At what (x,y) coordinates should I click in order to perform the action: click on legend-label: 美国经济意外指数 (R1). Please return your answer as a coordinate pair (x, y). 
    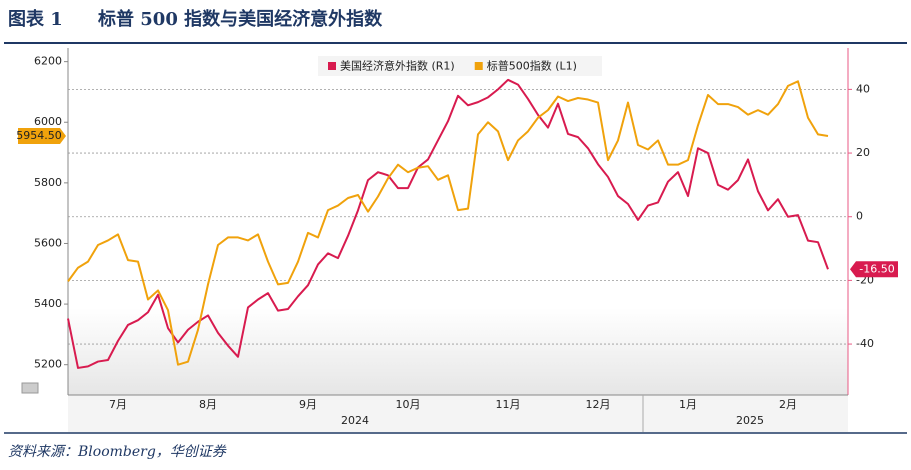
    Looking at the image, I should click on (397, 66).